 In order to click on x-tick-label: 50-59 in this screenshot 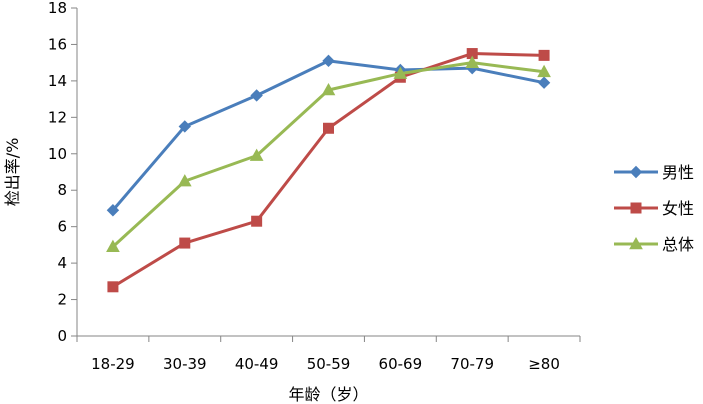, I will do `click(329, 364)`.